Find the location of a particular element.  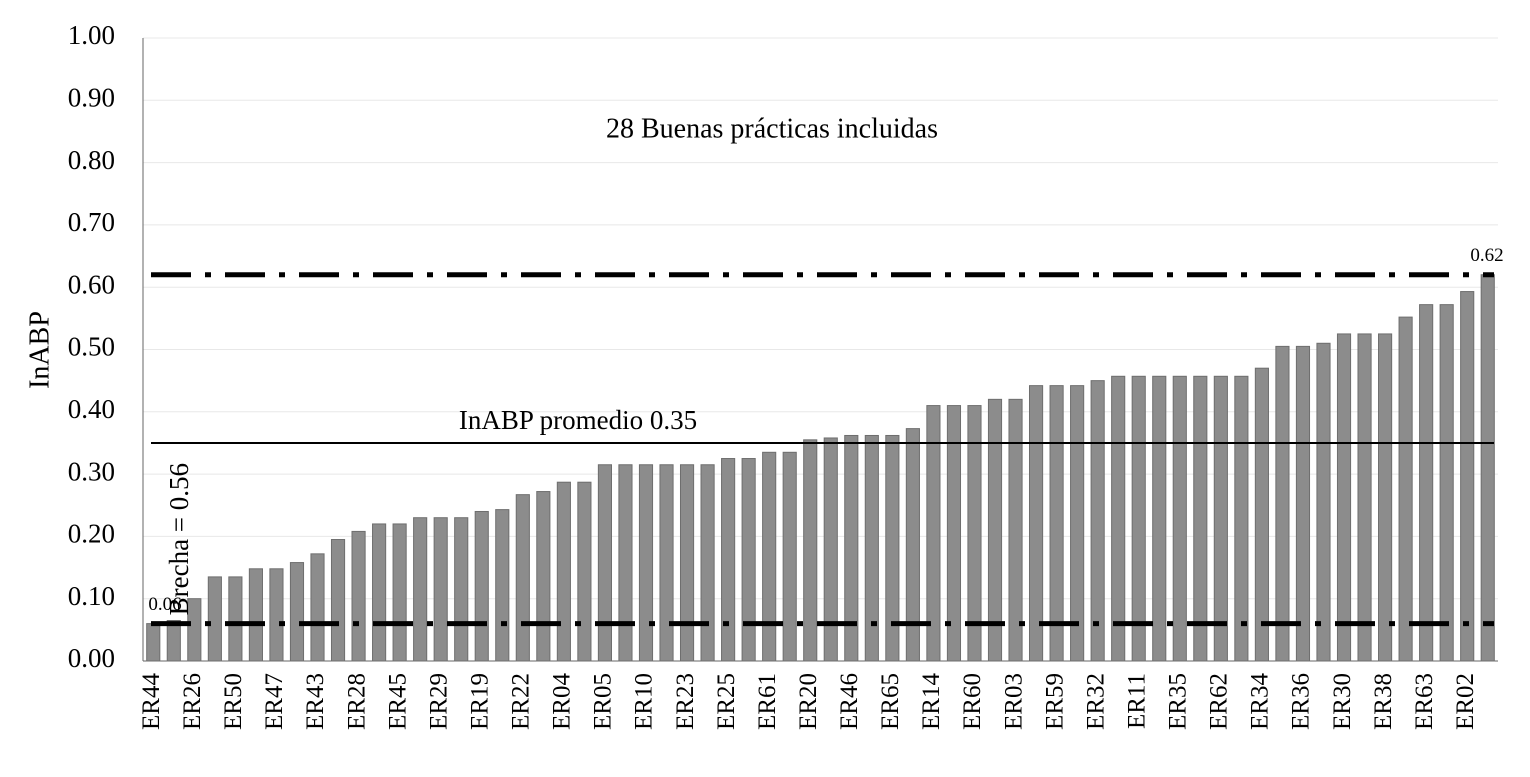

x-tick-label: ER23 is located at coordinates (685, 701).